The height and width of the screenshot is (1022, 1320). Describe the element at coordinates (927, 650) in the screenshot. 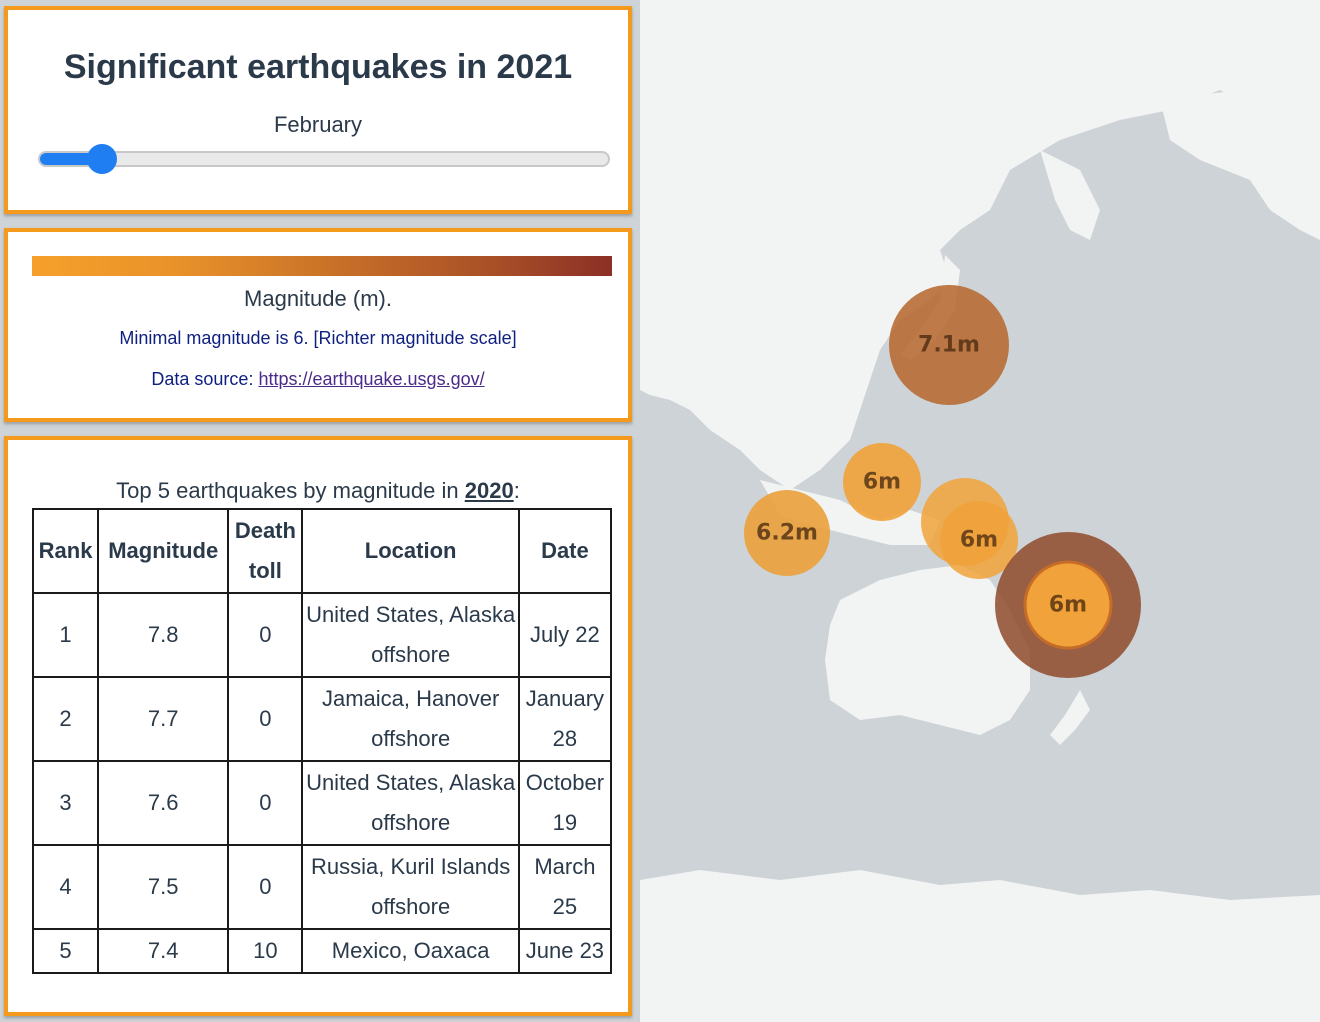

I see `land-australia` at that location.